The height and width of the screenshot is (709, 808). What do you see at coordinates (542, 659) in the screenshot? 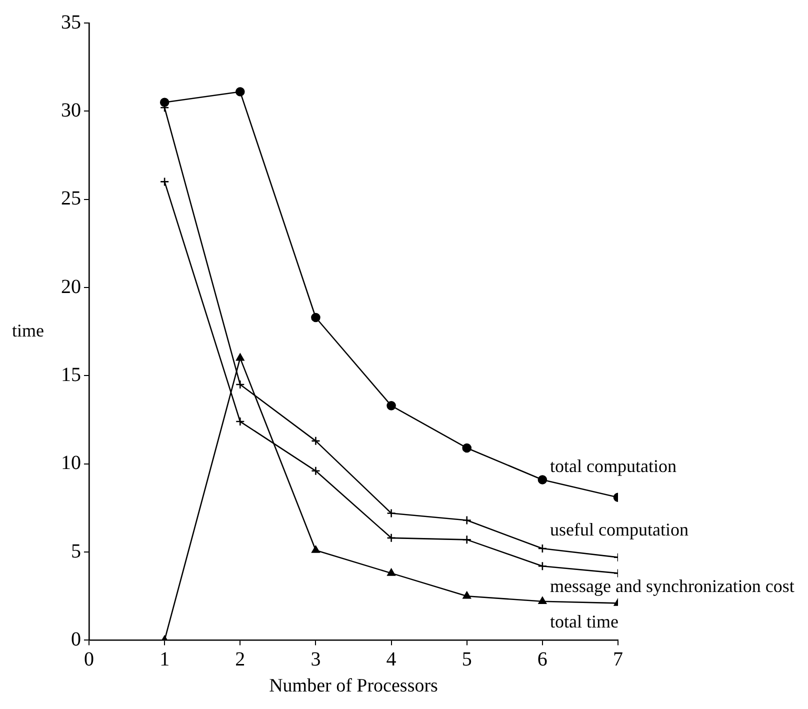
I see `x-tick-label: 6` at bounding box center [542, 659].